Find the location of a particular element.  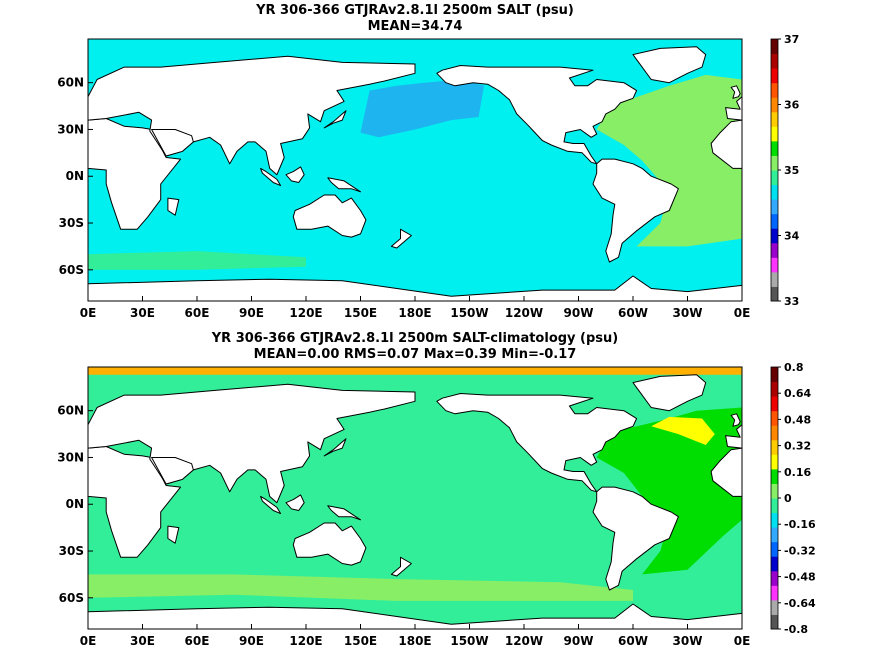

colorbar-label: 0.32 is located at coordinates (797, 446).